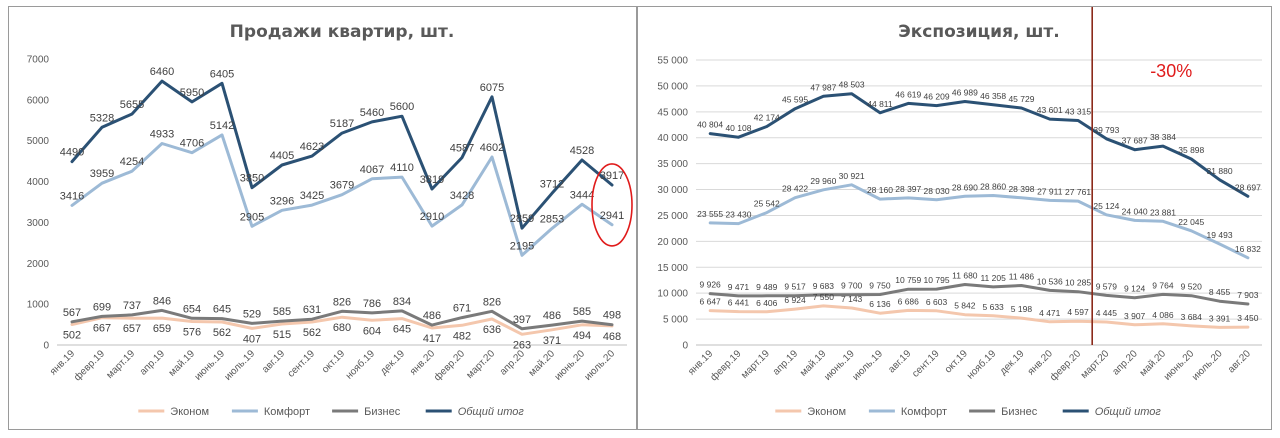 The height and width of the screenshot is (438, 1280). Describe the element at coordinates (102, 118) in the screenshot. I see `data-label-total: 5328` at that location.